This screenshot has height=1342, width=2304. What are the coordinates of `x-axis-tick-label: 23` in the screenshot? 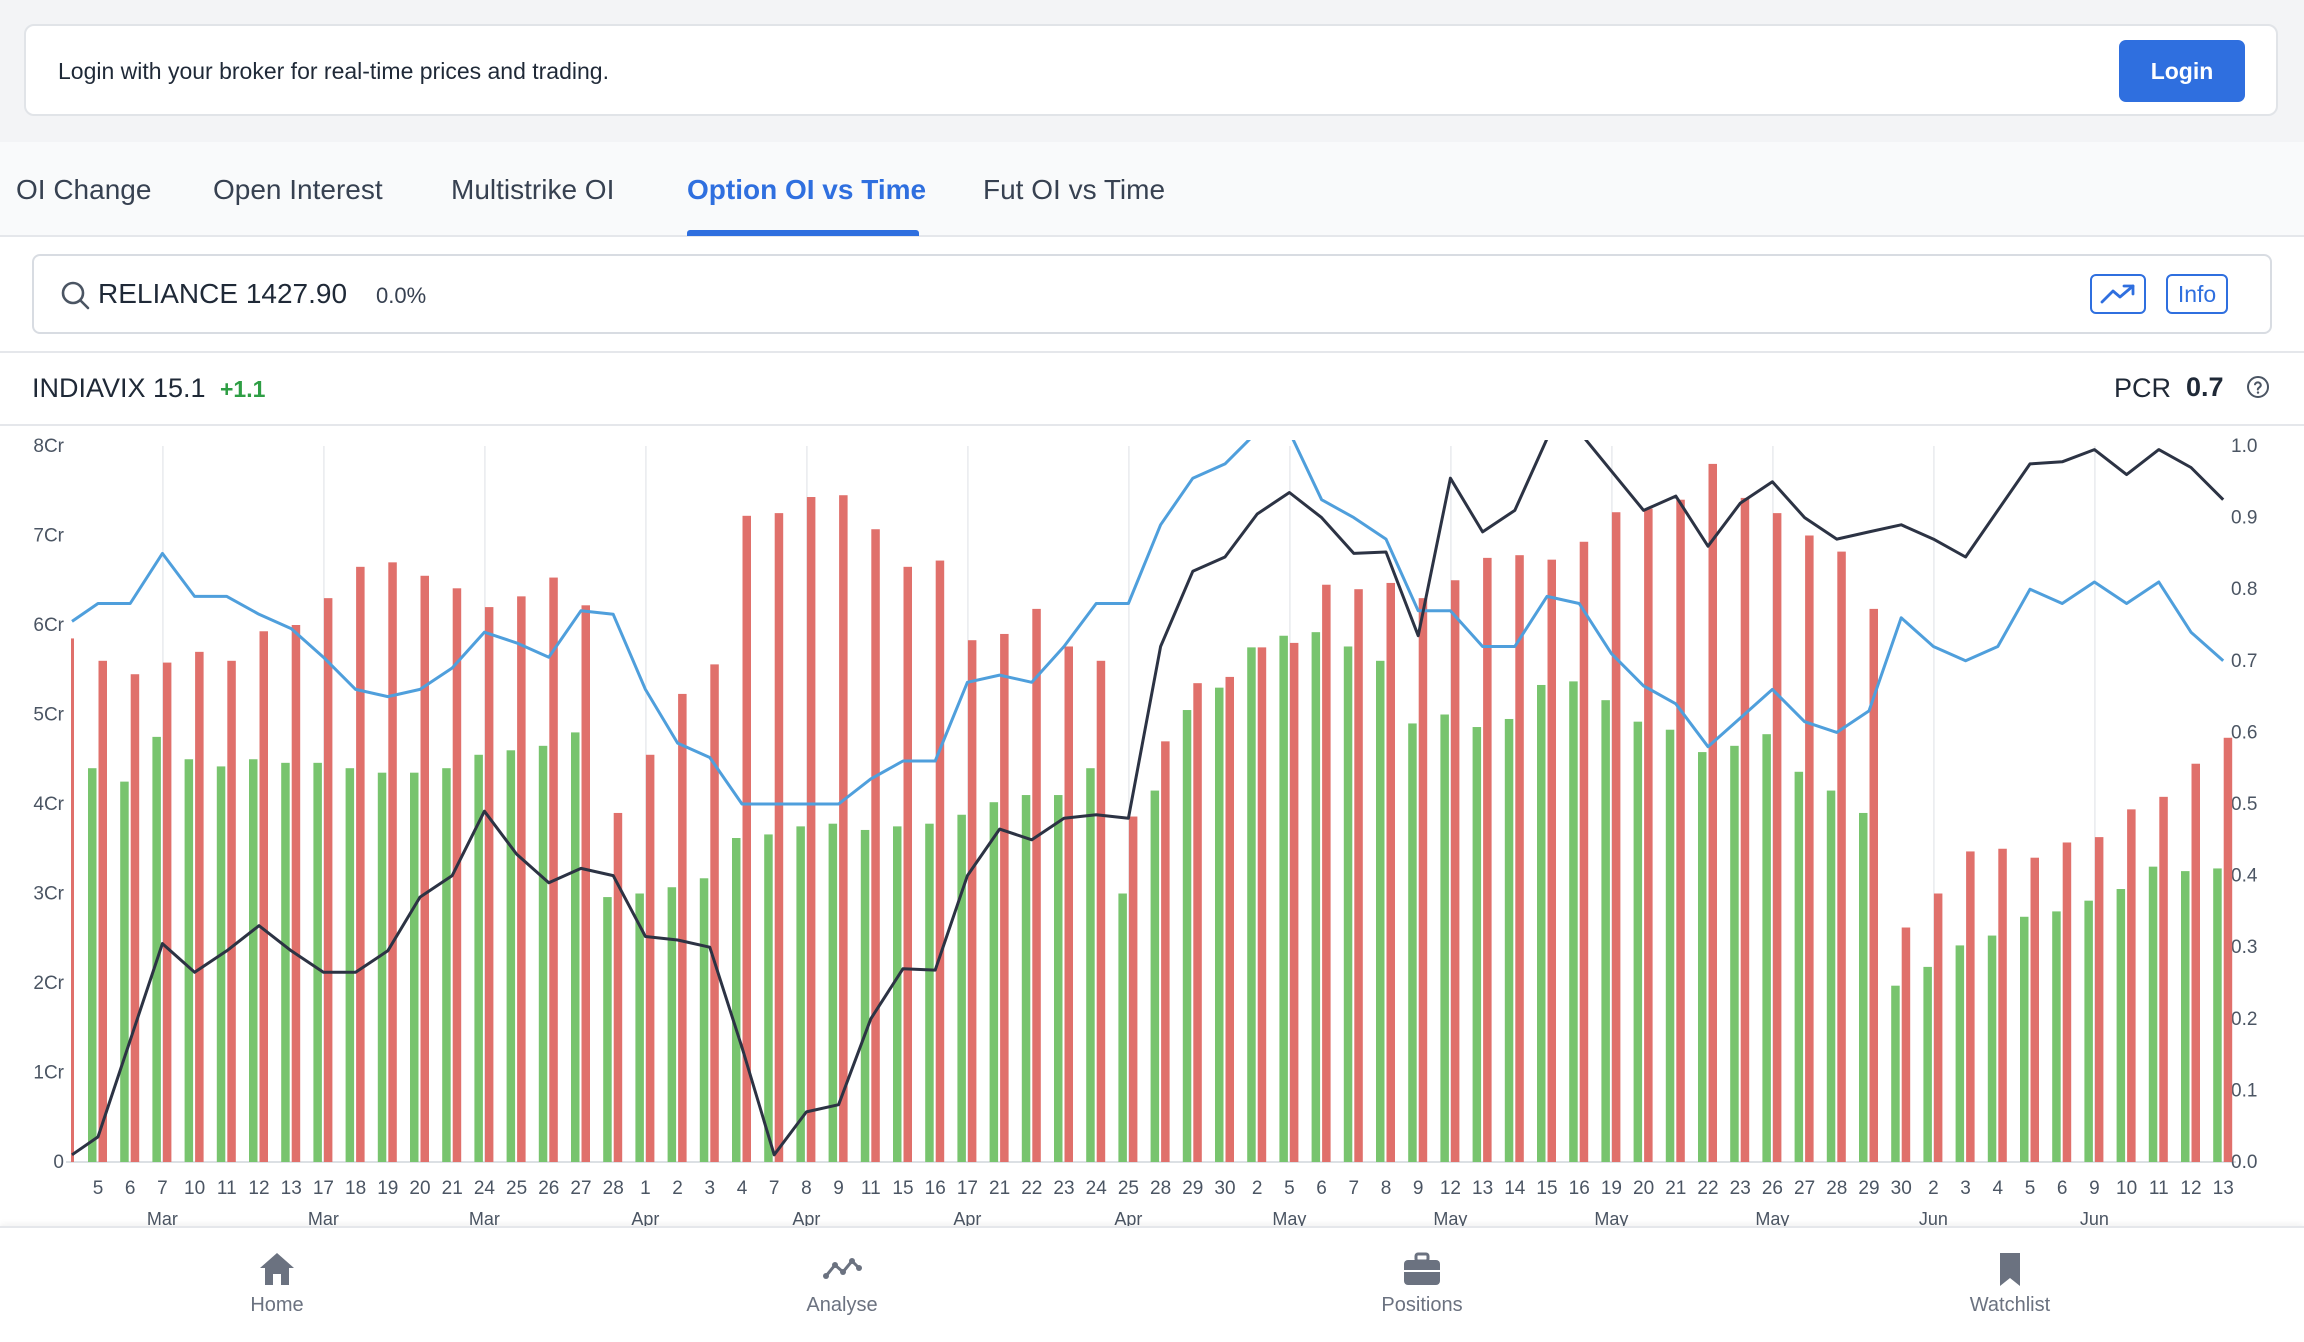 It's located at (1063, 1188).